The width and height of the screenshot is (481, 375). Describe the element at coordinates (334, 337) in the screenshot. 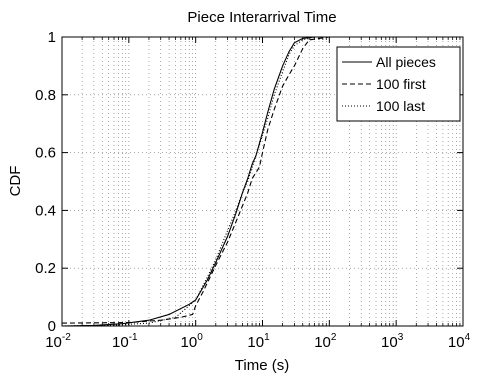

I see `x-tick-exponent: 2` at that location.